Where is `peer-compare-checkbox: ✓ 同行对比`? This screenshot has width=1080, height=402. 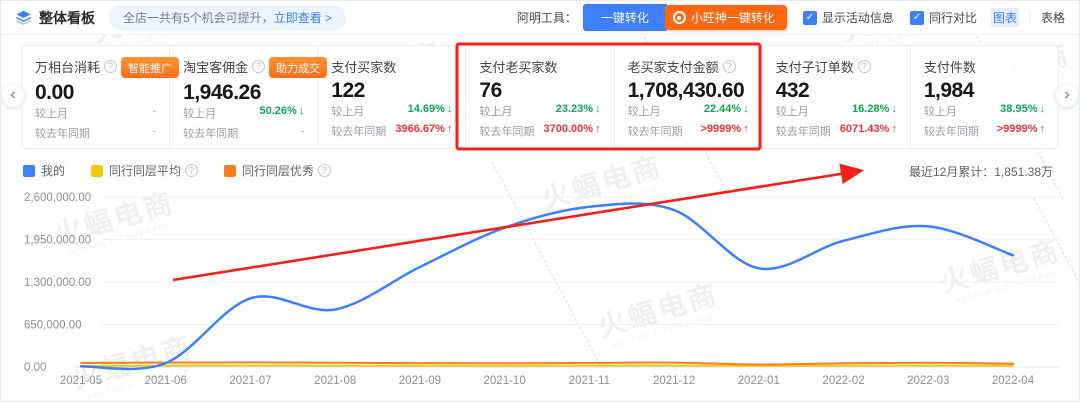 peer-compare-checkbox: ✓ 同行对比 is located at coordinates (943, 17).